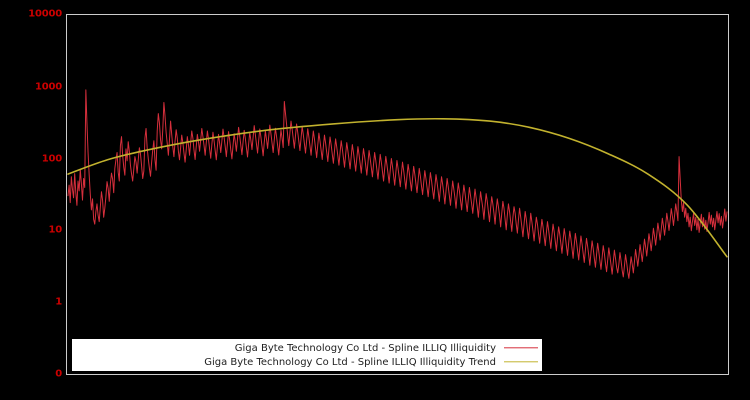 This screenshot has height=400, width=750. I want to click on y-tick-label-1000: 1000, so click(48, 87).